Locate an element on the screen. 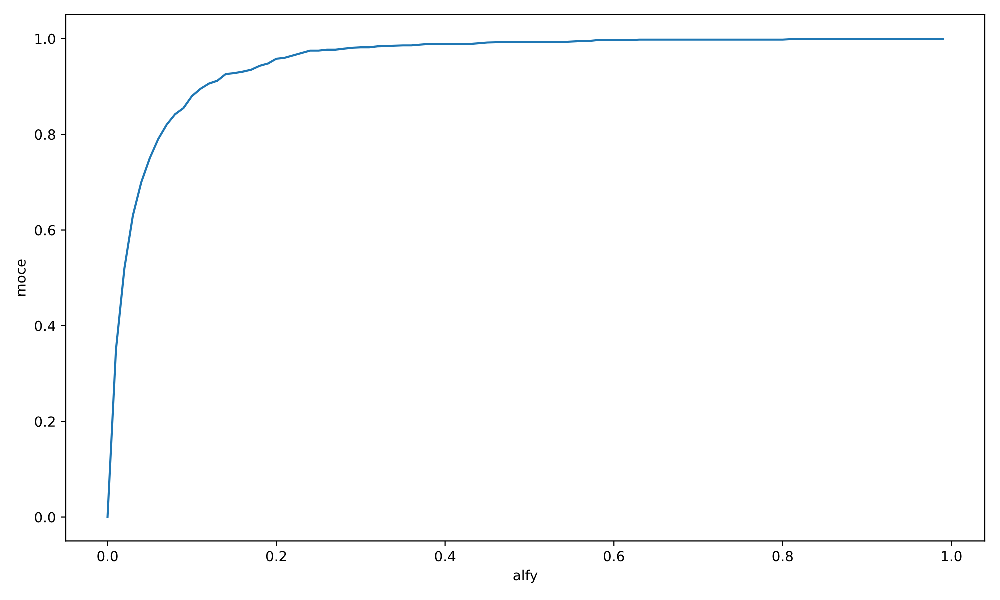 Image resolution: width=1000 pixels, height=600 pixels. y-tick-label: 0.6 is located at coordinates (45, 230).